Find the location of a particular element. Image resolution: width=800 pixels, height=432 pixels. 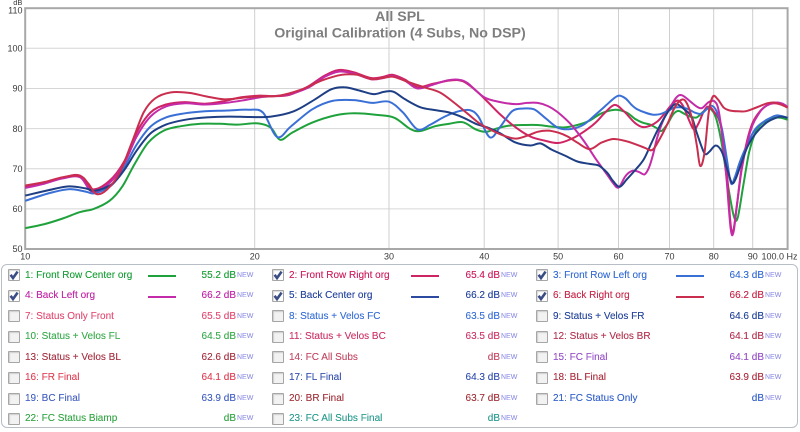

svg-text: 40 is located at coordinates (484, 257).